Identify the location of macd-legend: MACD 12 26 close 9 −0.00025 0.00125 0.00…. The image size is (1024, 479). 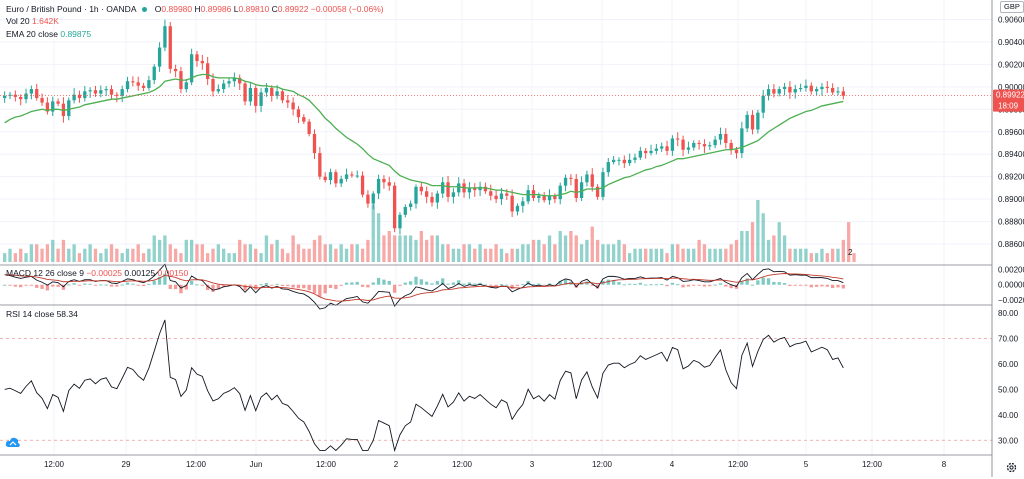
(97, 273).